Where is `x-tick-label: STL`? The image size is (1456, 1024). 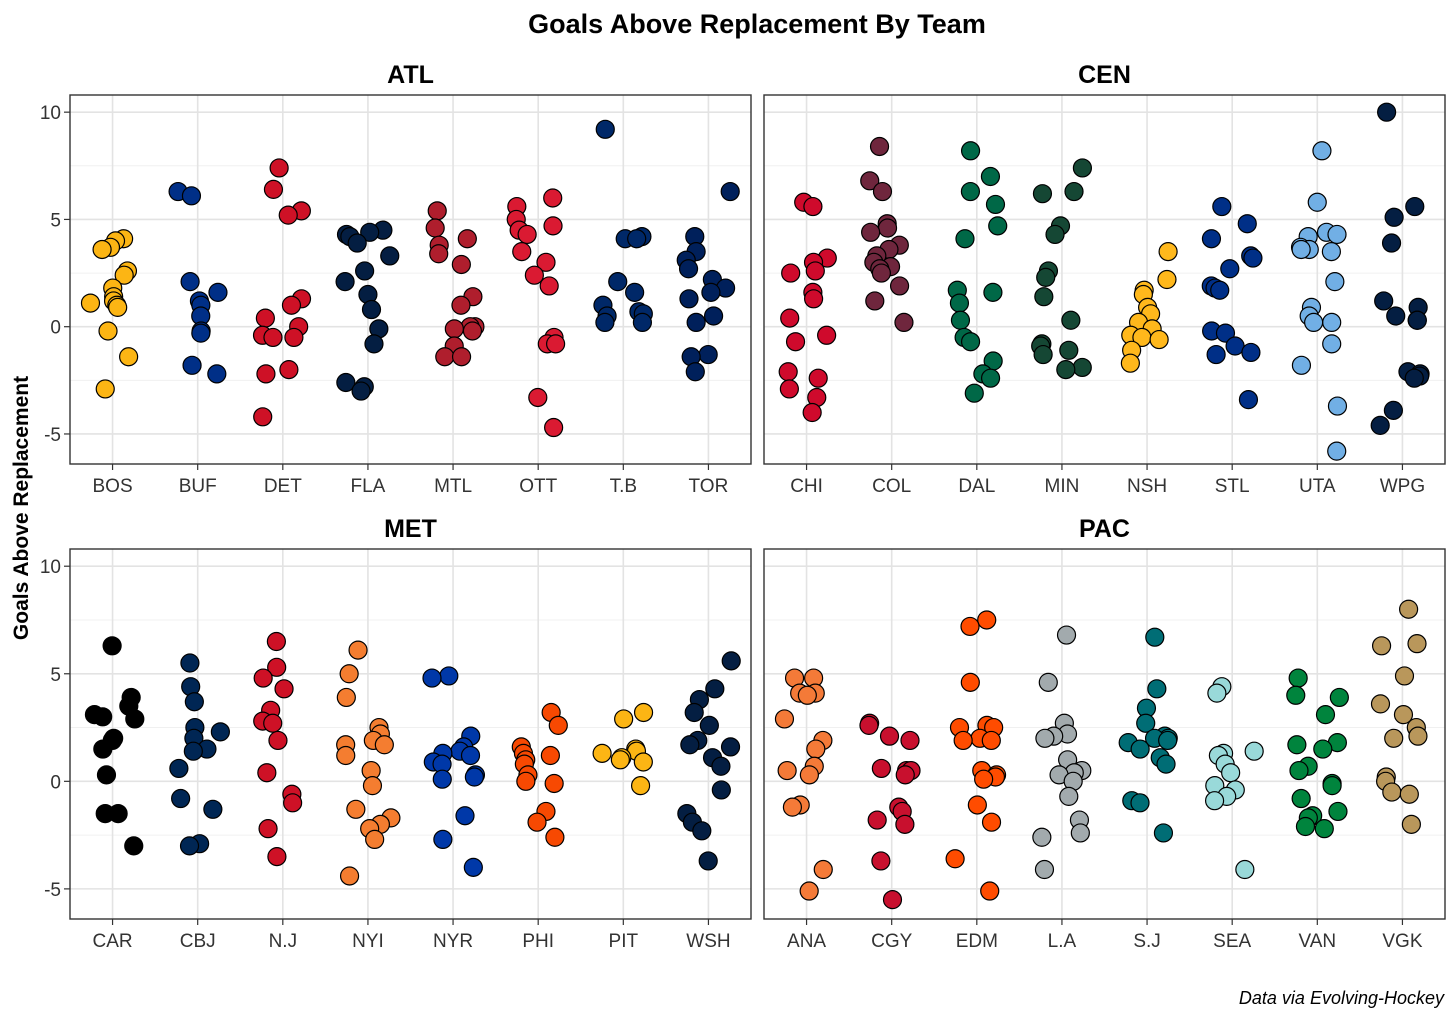
x-tick-label: STL is located at coordinates (1232, 486).